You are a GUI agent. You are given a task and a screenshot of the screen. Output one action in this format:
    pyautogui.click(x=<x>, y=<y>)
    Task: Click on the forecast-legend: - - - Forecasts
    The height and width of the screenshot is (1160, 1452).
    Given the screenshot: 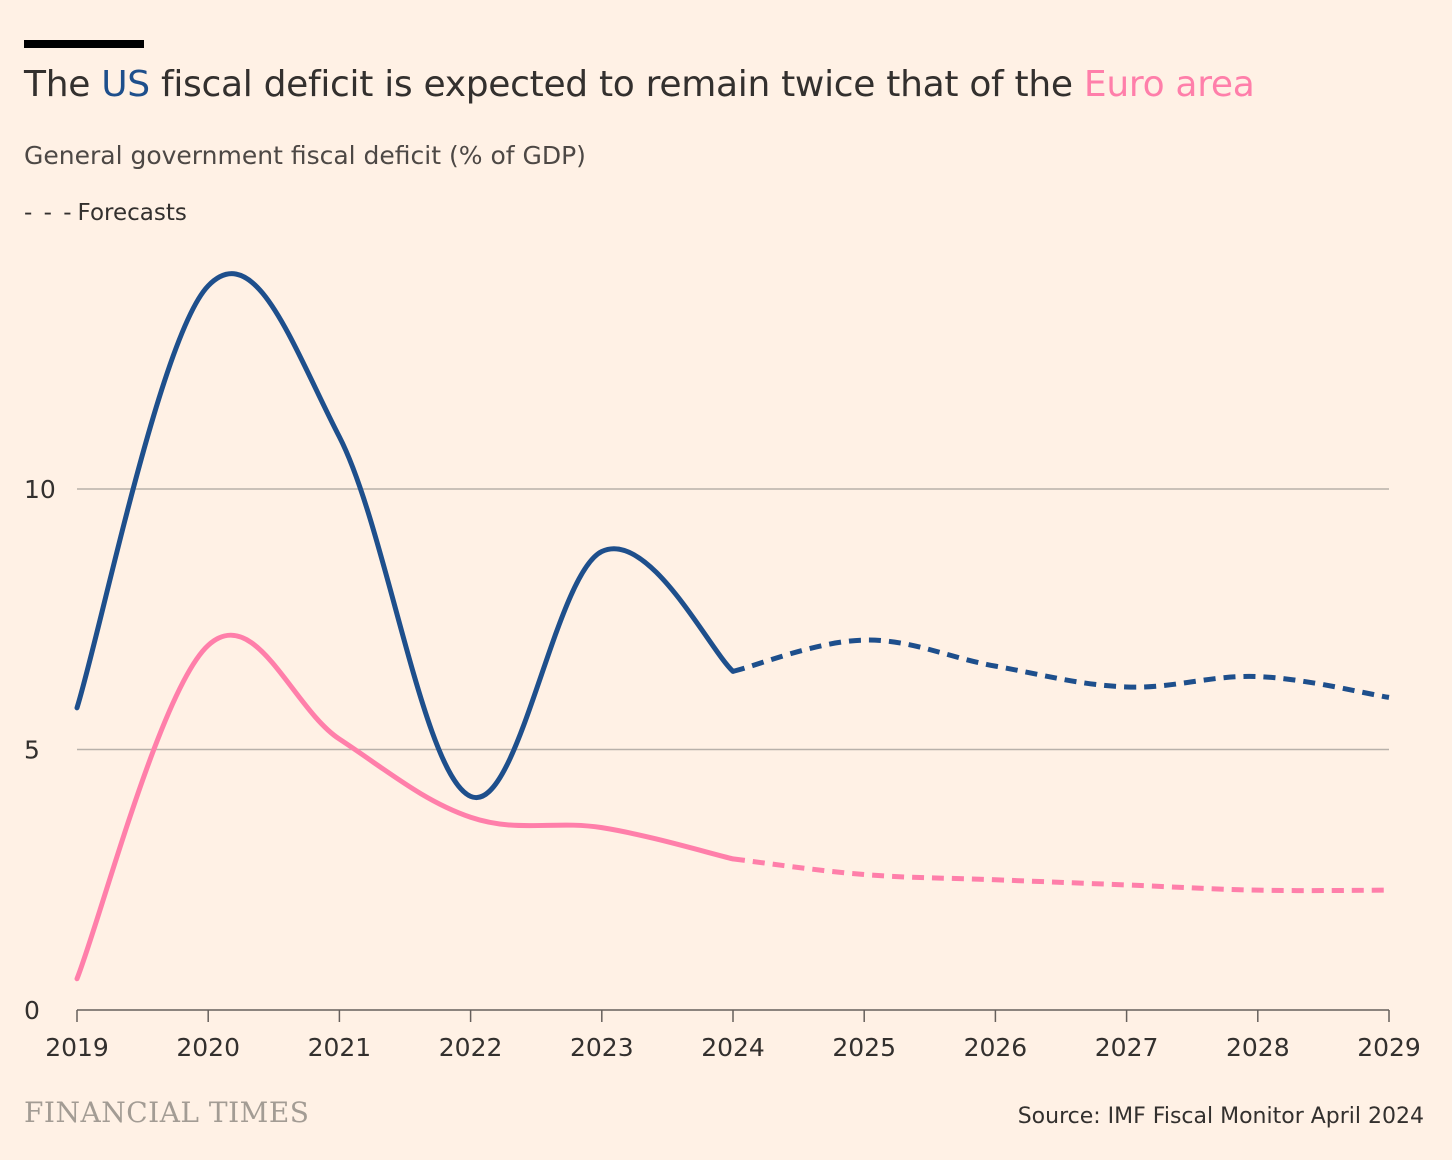 What is the action you would take?
    pyautogui.click(x=105, y=213)
    